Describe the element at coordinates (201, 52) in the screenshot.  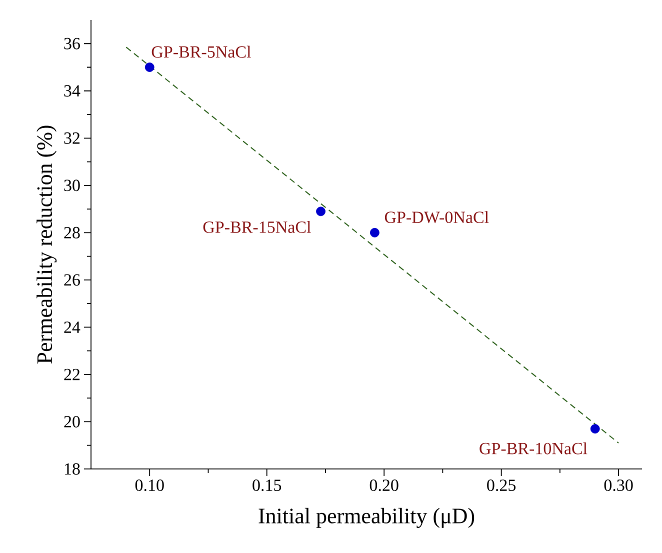
I see `annotation: GP-BR-5NaCl` at that location.